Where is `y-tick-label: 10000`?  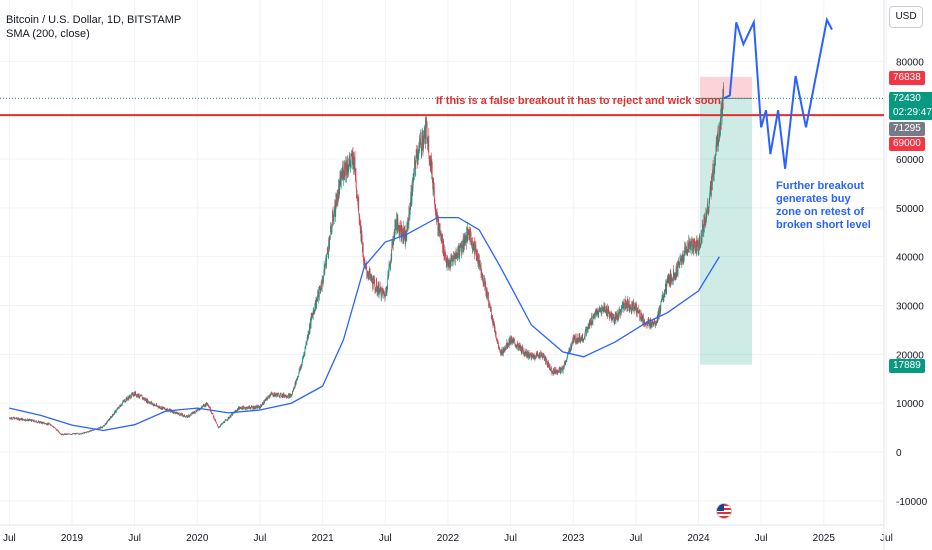
y-tick-label: 10000 is located at coordinates (910, 404).